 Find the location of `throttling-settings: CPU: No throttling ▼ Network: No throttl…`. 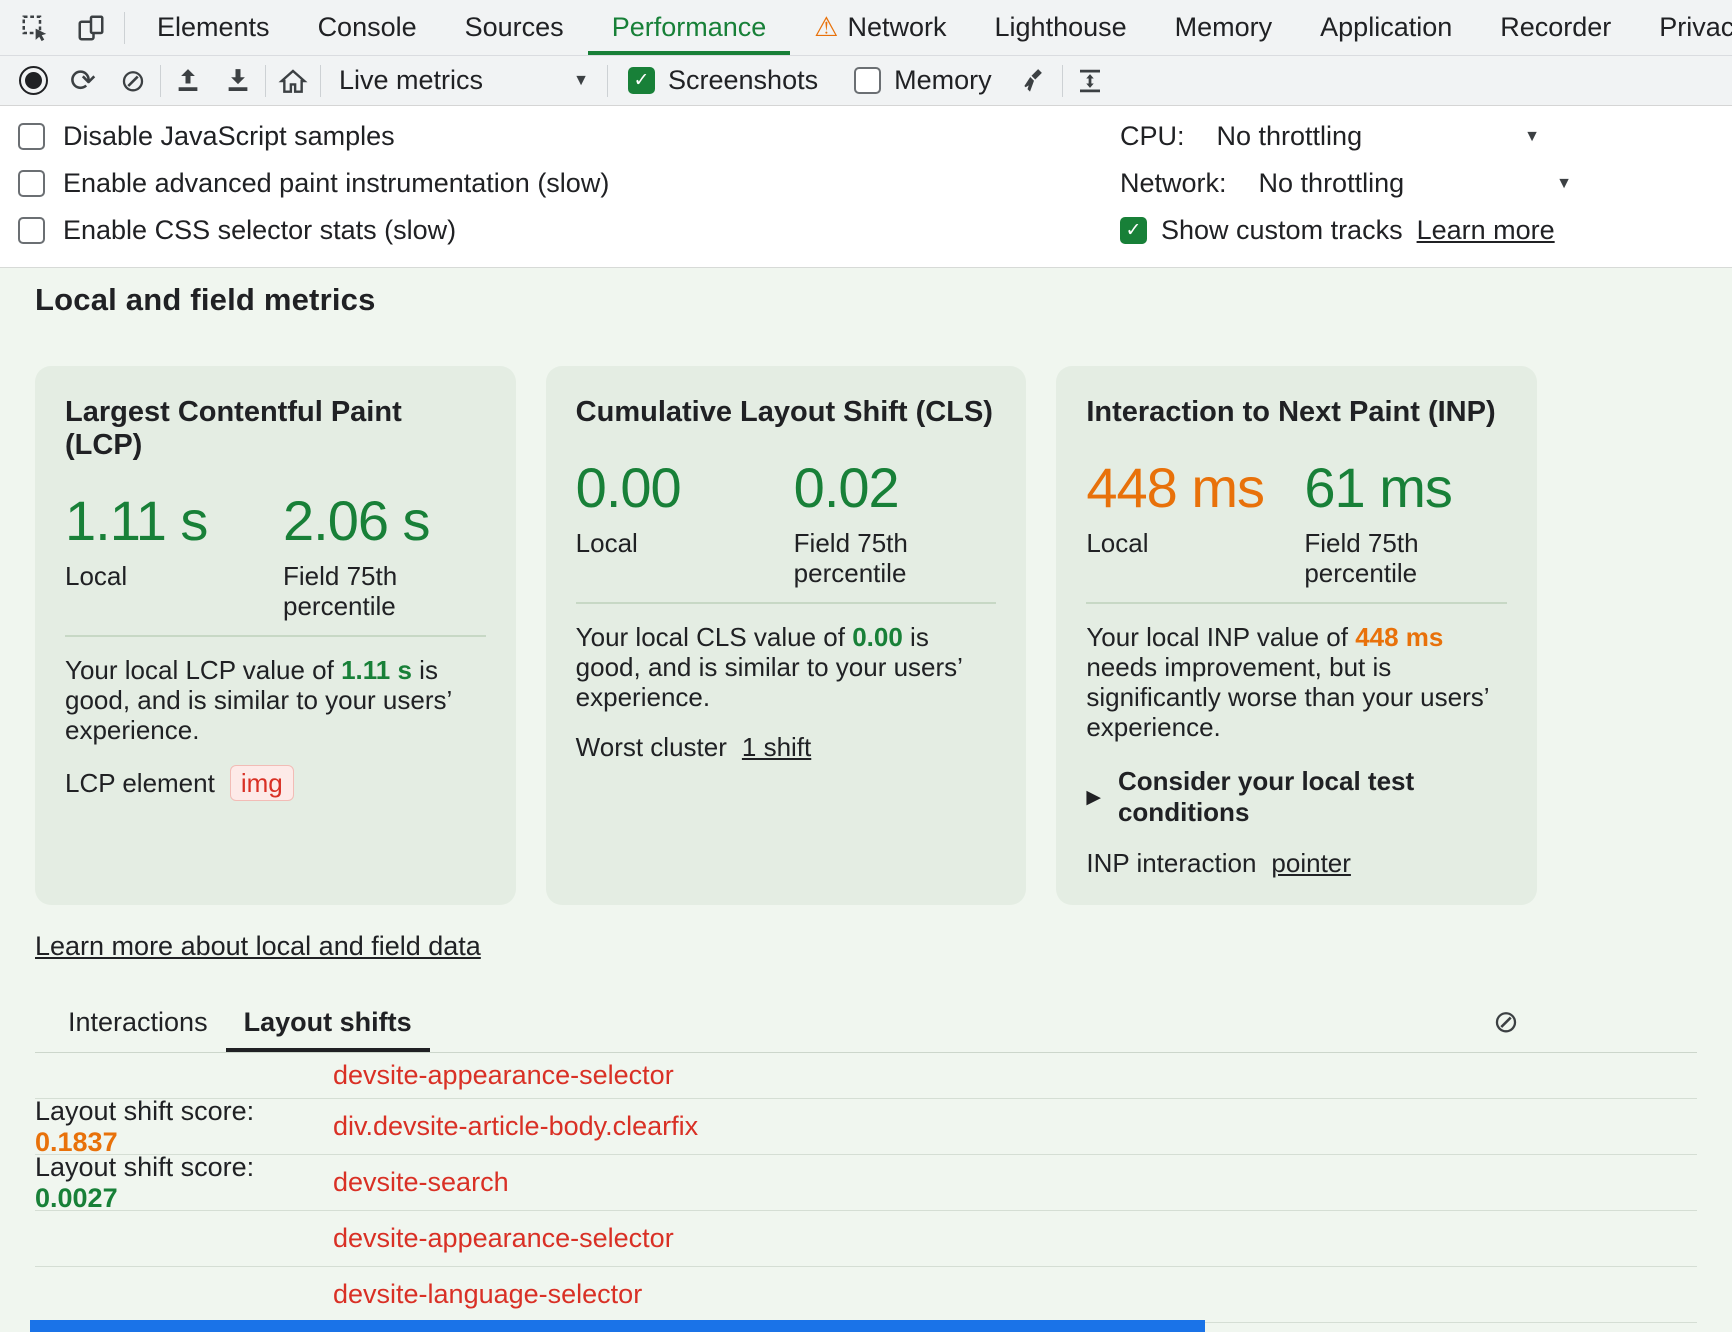

throttling-settings: CPU: No throttling ▼ Network: No throttl… is located at coordinates (1346, 183).